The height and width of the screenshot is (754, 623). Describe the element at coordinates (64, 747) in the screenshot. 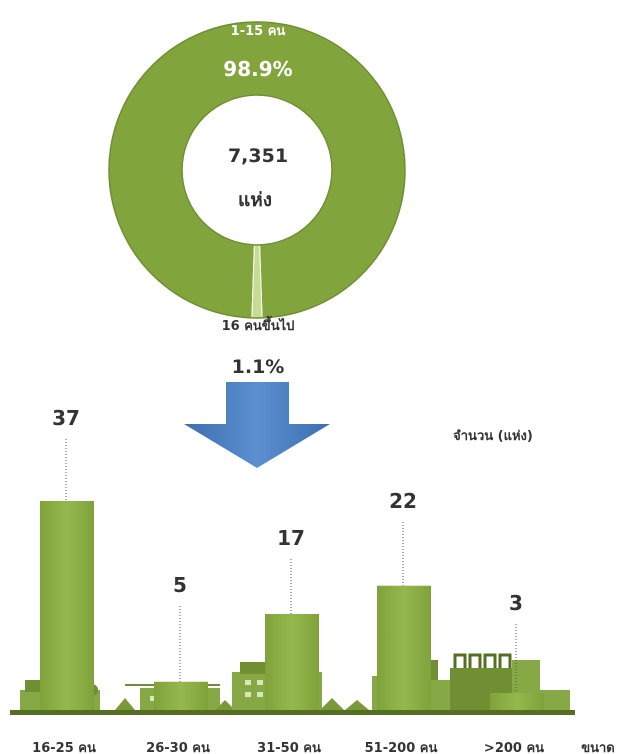

I see `x-tick-label: 16-25 คน` at that location.